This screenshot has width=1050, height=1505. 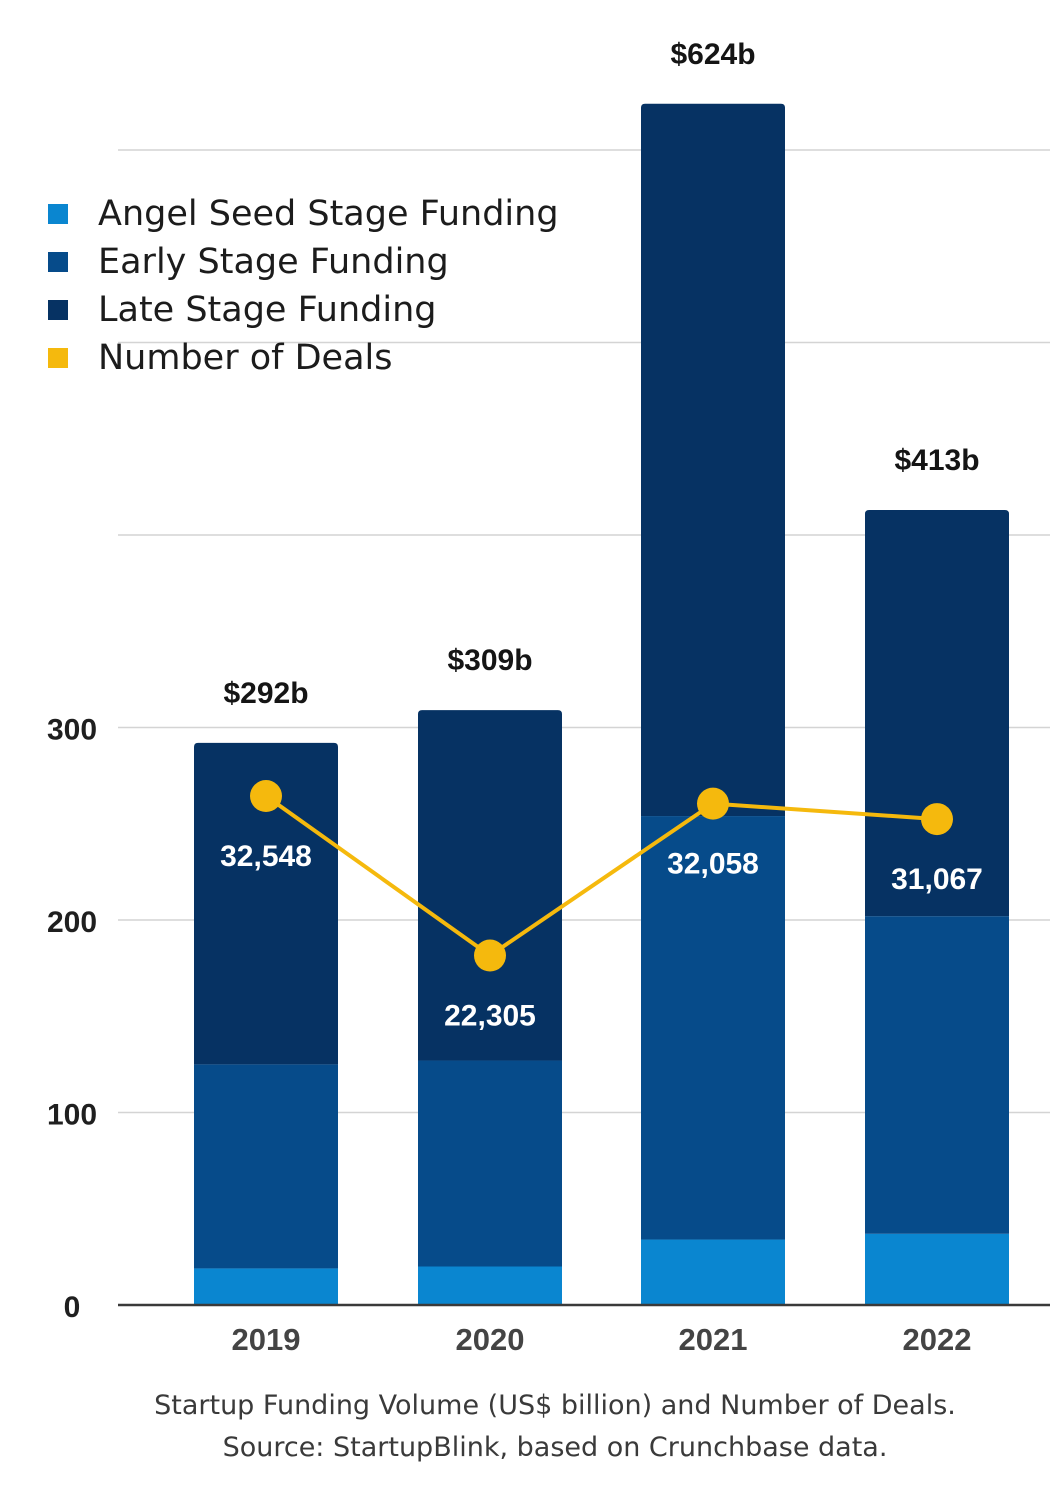 I want to click on legend-label-late-stage: Late Stage Funding, so click(x=267, y=310).